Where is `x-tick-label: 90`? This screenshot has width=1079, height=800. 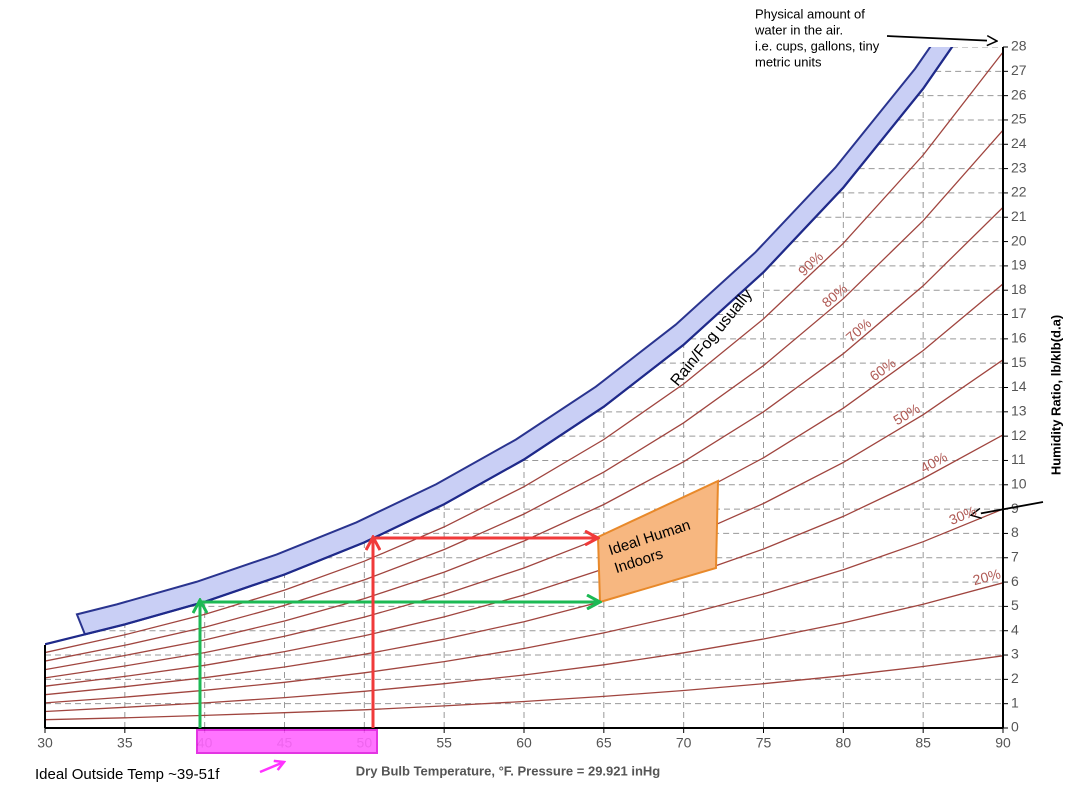 x-tick-label: 90 is located at coordinates (1003, 743).